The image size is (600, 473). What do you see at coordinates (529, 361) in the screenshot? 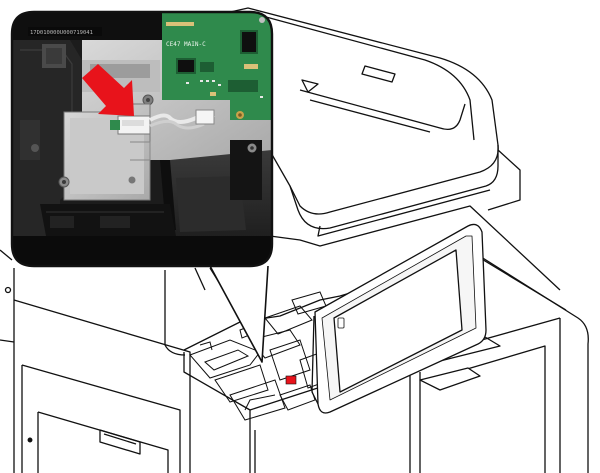
I see `cabinet-right` at bounding box center [529, 361].